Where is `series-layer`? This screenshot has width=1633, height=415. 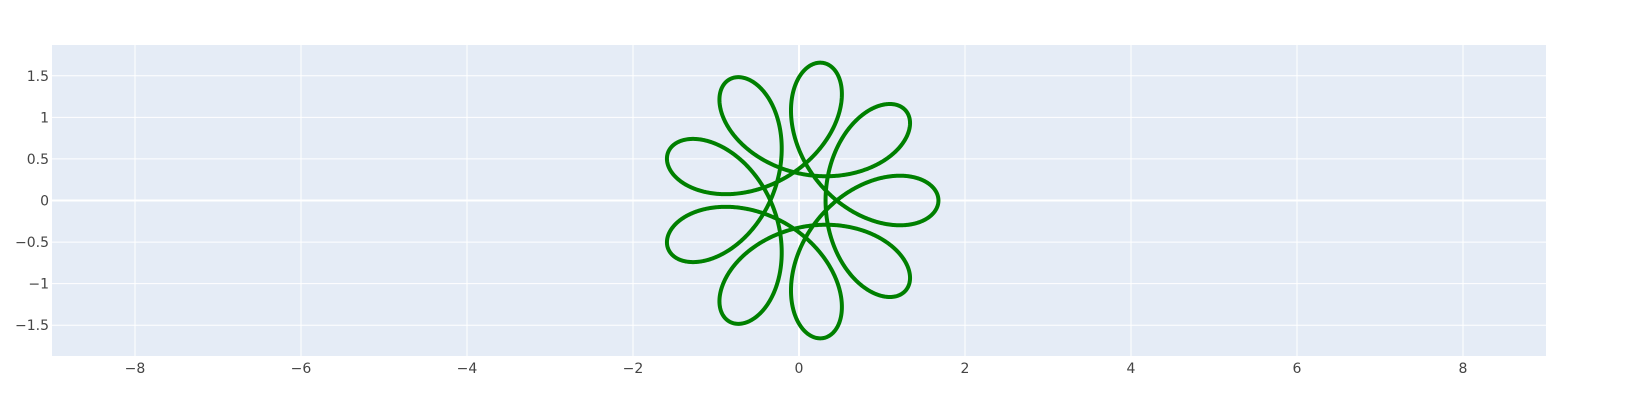 series-layer is located at coordinates (802, 200).